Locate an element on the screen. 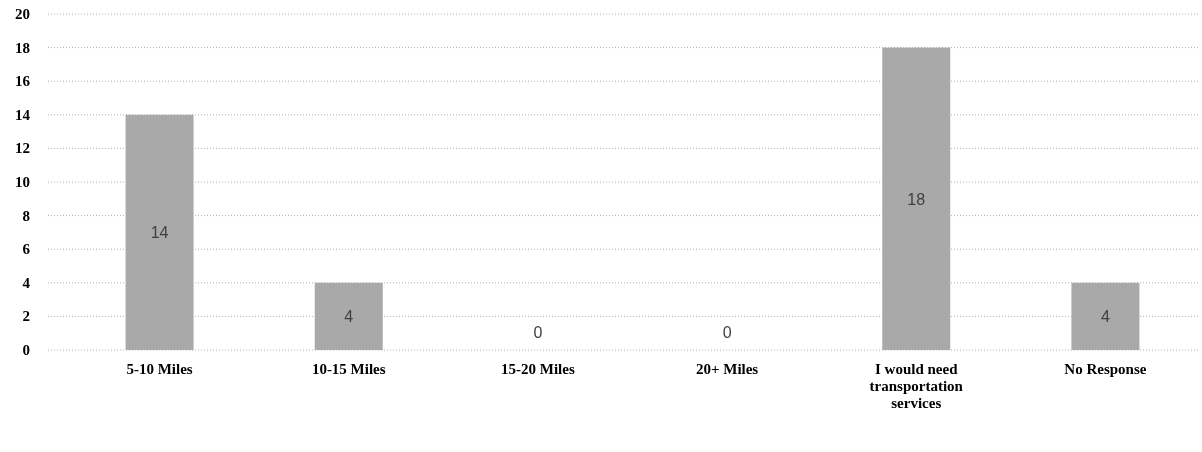 The height and width of the screenshot is (452, 1202). y-tick-label: 16 is located at coordinates (23, 81).